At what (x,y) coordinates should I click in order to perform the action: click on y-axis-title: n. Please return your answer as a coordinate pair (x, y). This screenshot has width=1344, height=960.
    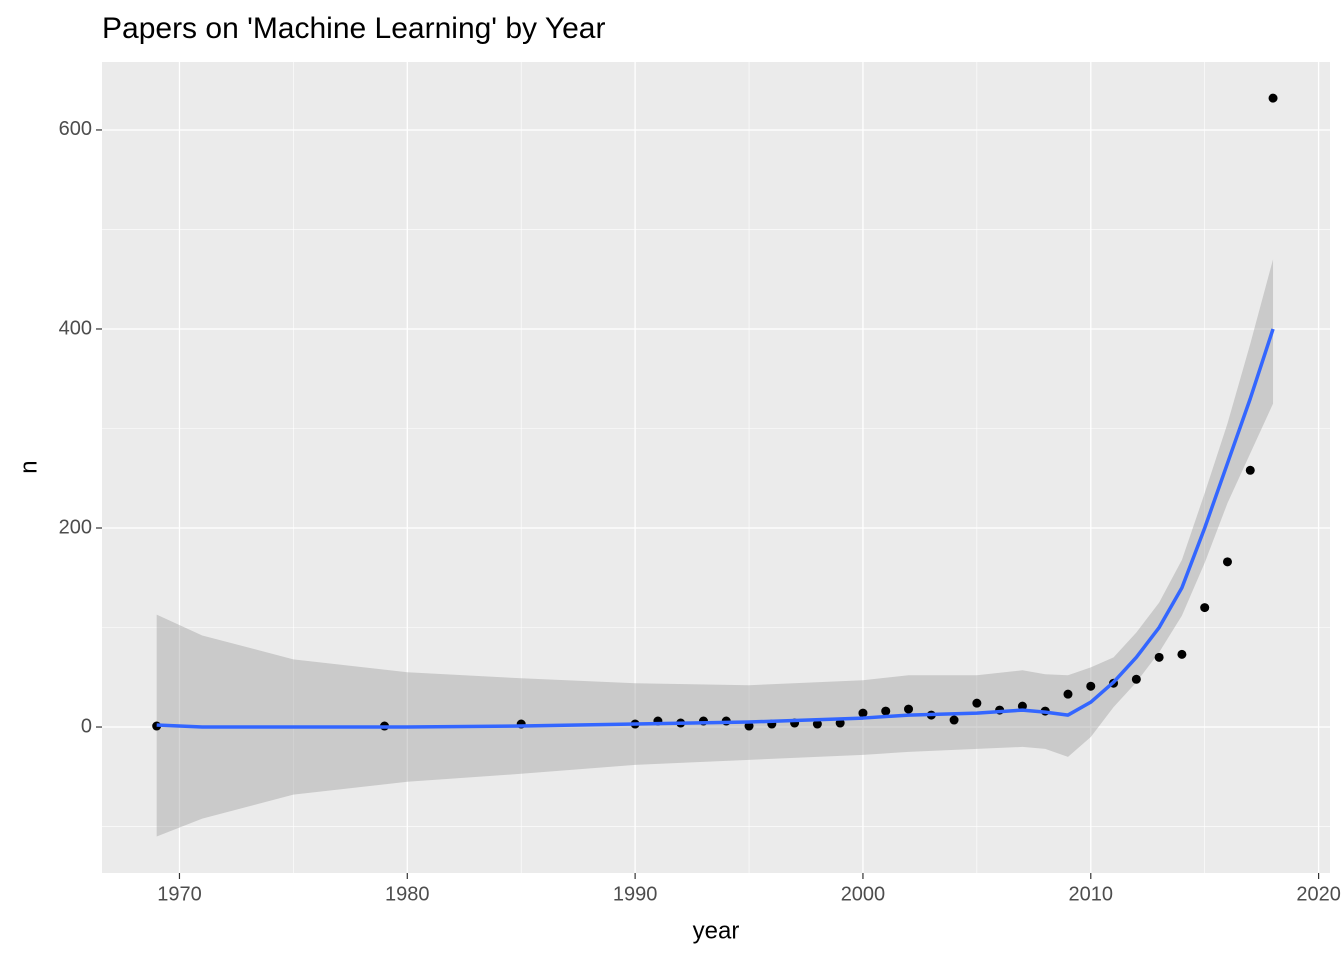
    Looking at the image, I should click on (28, 466).